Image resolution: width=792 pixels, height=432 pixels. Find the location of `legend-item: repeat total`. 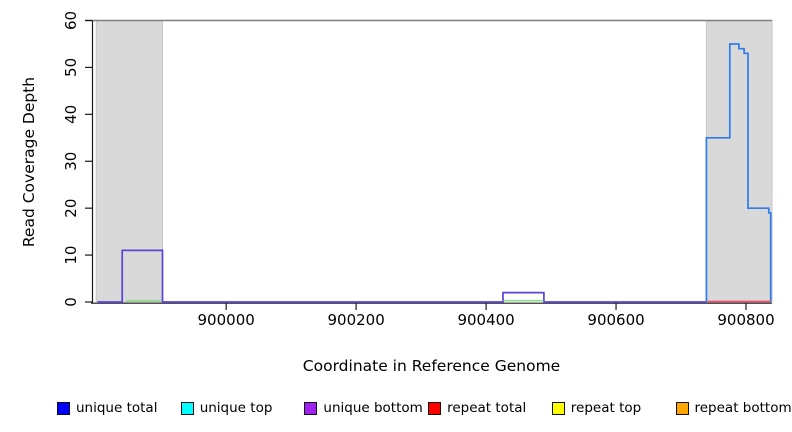

legend-item: repeat total is located at coordinates (477, 408).